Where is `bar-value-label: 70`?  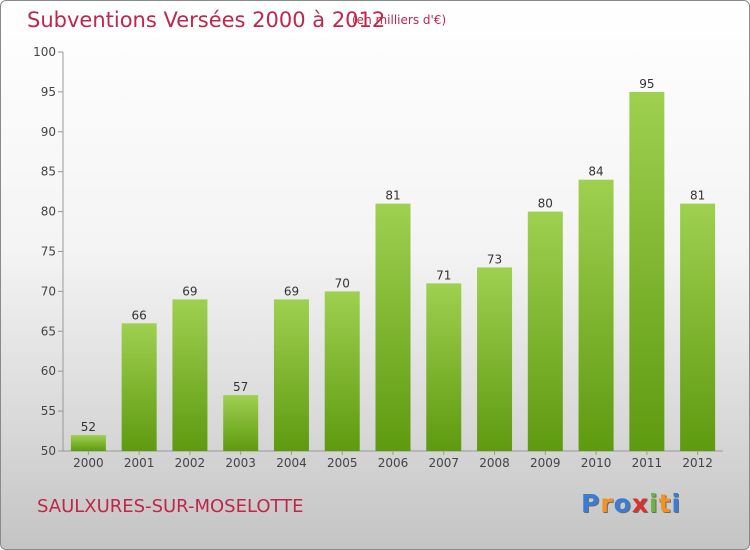
bar-value-label: 70 is located at coordinates (342, 283).